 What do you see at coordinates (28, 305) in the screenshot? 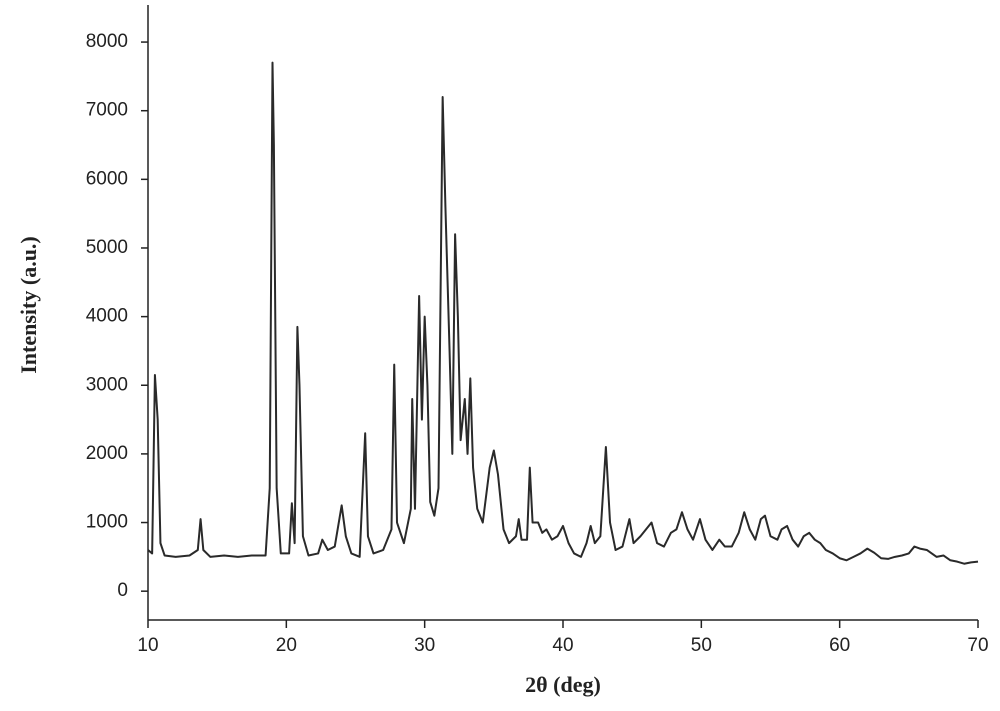
I see `y-axis-title: Intensity (a.u.)` at bounding box center [28, 305].